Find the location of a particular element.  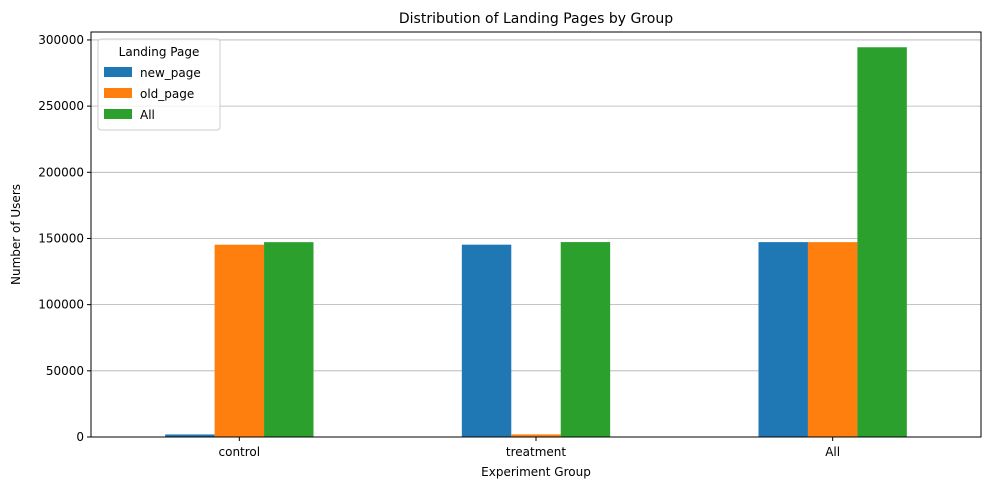

y-tick-label: 100000 is located at coordinates (61, 305).